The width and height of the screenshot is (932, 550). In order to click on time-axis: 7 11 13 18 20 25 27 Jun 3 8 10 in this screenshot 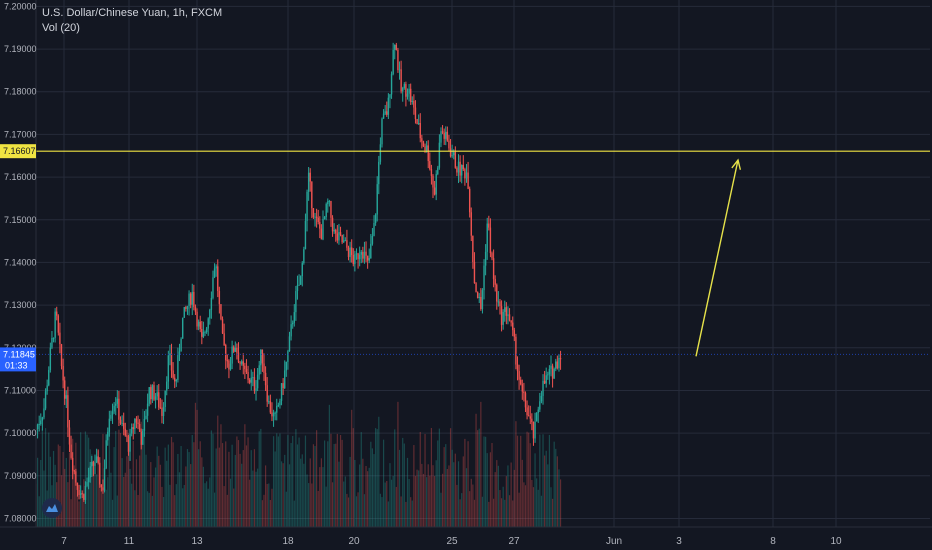, I will do `click(466, 538)`.